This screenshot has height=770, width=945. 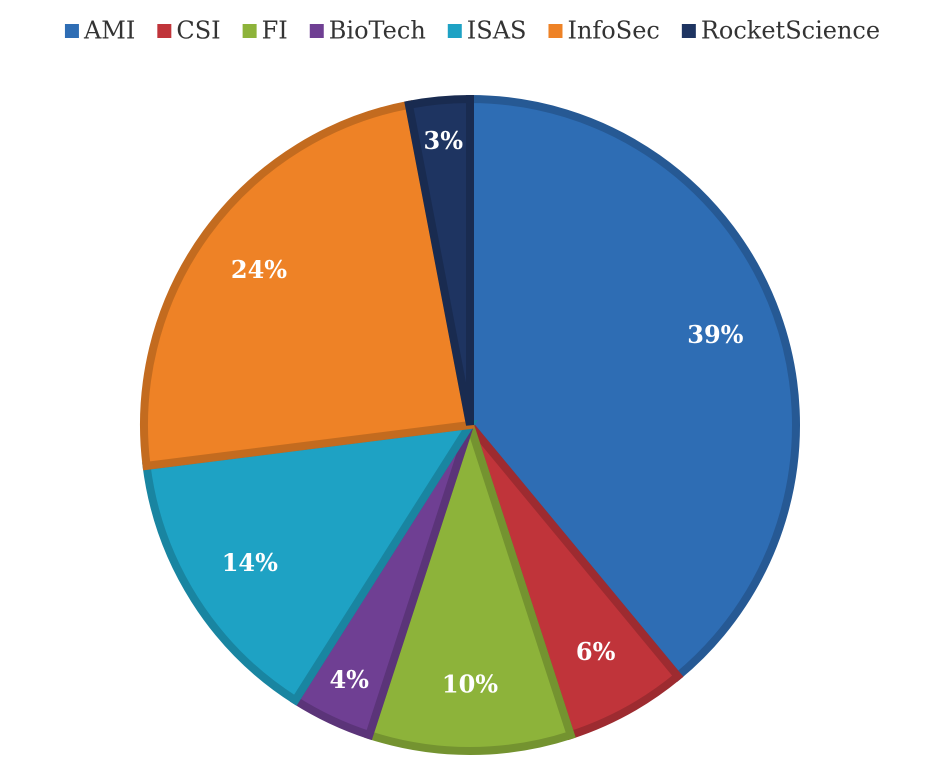 I want to click on data-label: 39%, so click(x=715, y=334).